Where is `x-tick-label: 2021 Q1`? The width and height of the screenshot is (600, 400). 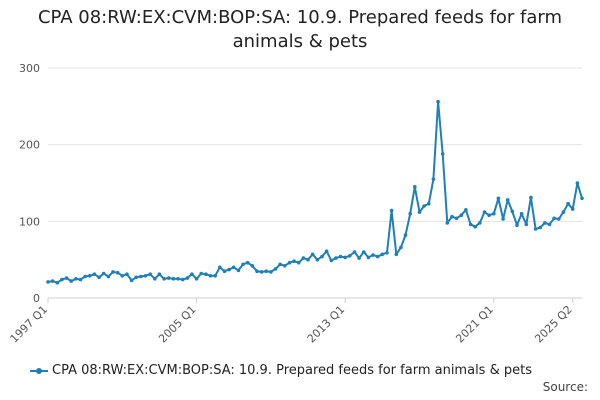 x-tick-label: 2021 Q1 is located at coordinates (474, 324).